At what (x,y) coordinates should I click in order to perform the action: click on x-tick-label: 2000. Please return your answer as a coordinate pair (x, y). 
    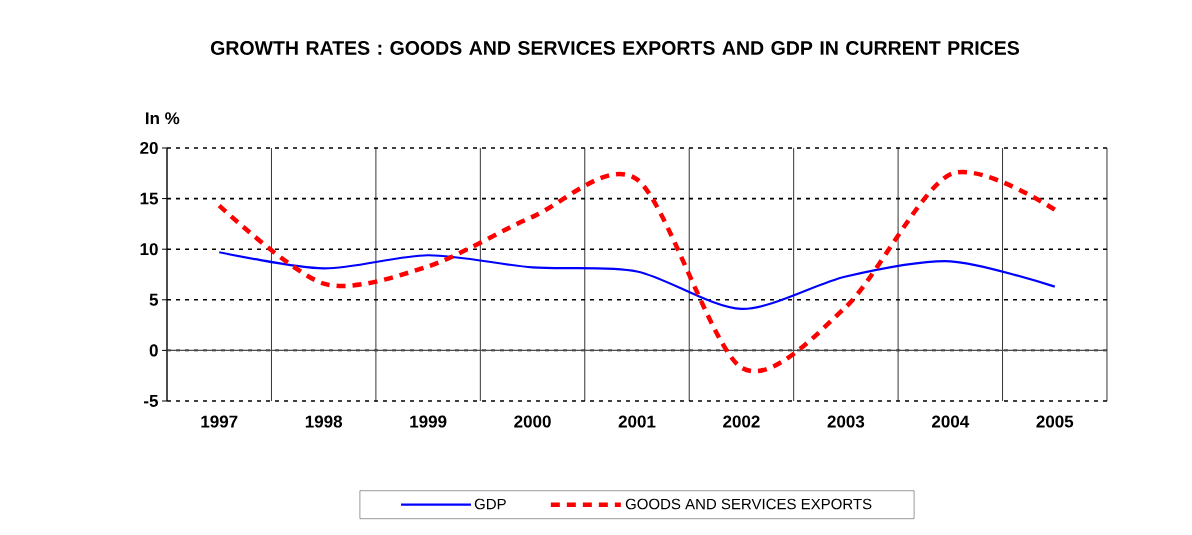
    Looking at the image, I should click on (532, 421).